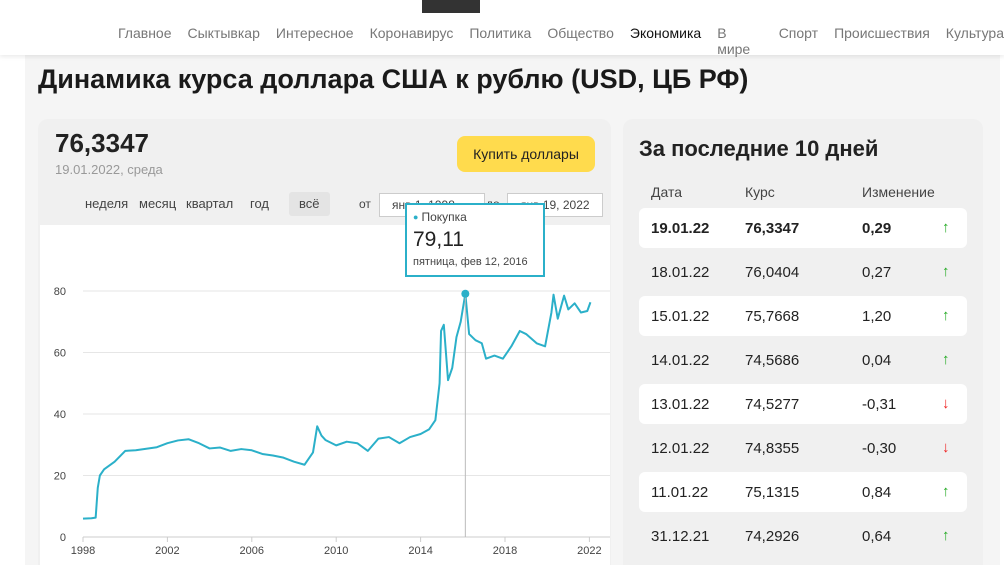  I want to click on x-tick-label: 2014, so click(420, 551).